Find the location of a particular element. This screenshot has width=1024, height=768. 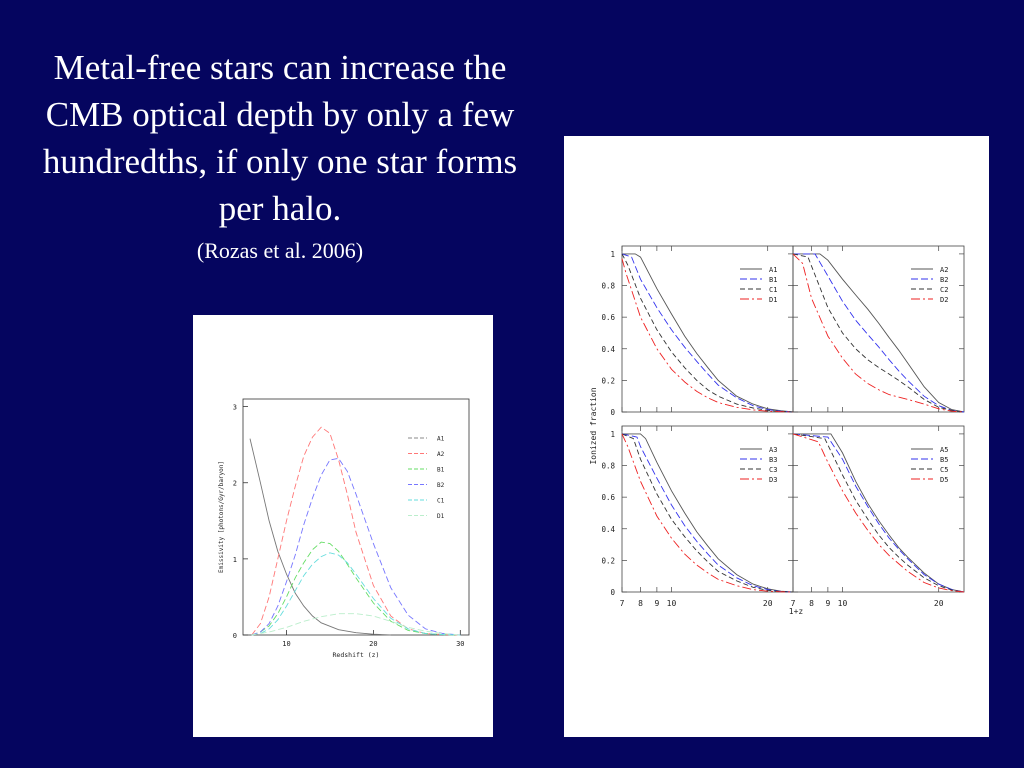

legend-label: B3 is located at coordinates (773, 460).